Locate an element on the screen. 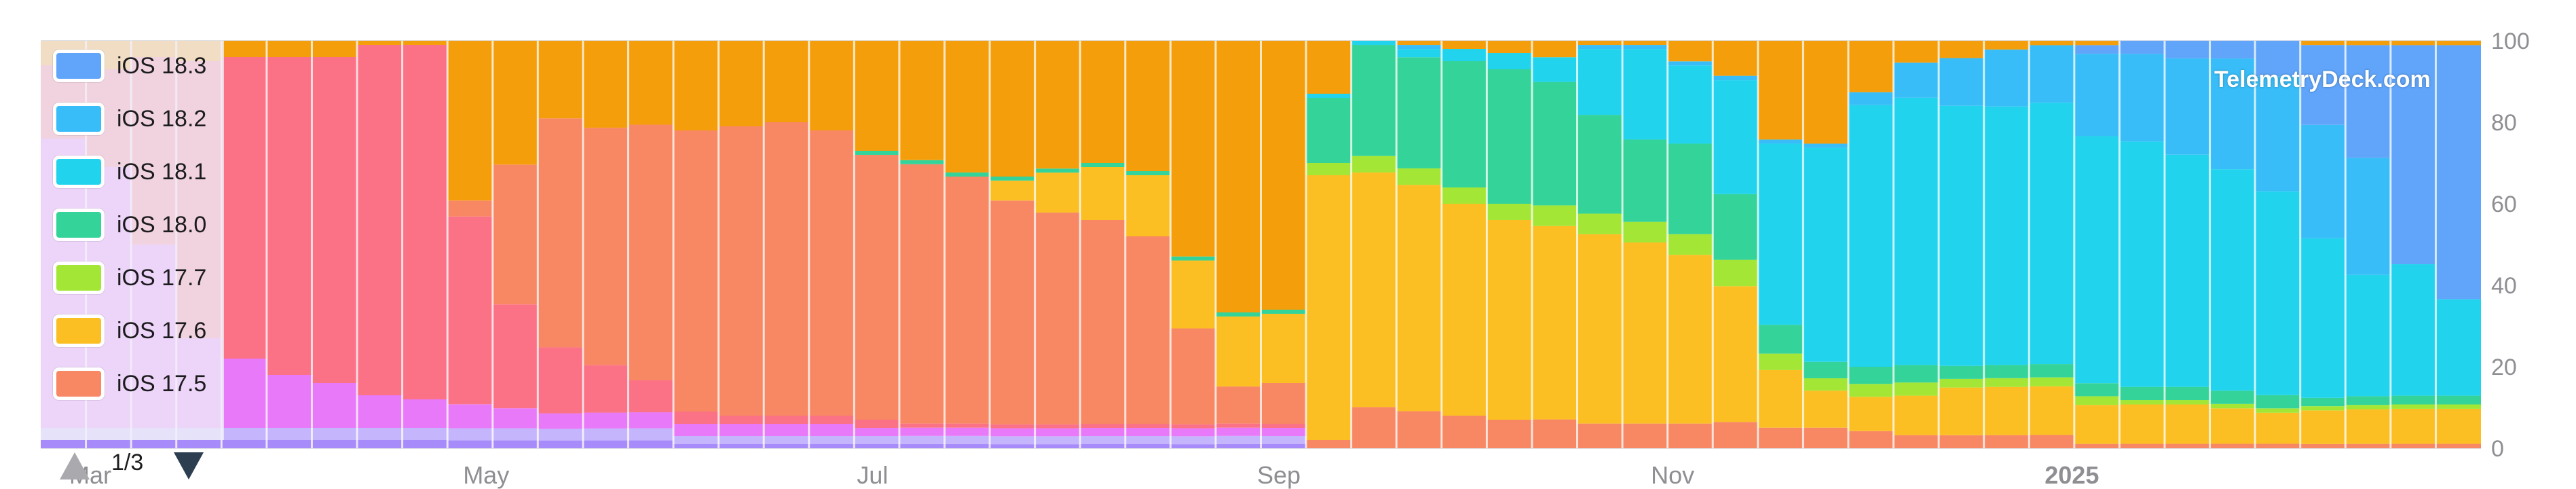  legend-item-ios-18-0: iOS 18.0 is located at coordinates (136, 224).